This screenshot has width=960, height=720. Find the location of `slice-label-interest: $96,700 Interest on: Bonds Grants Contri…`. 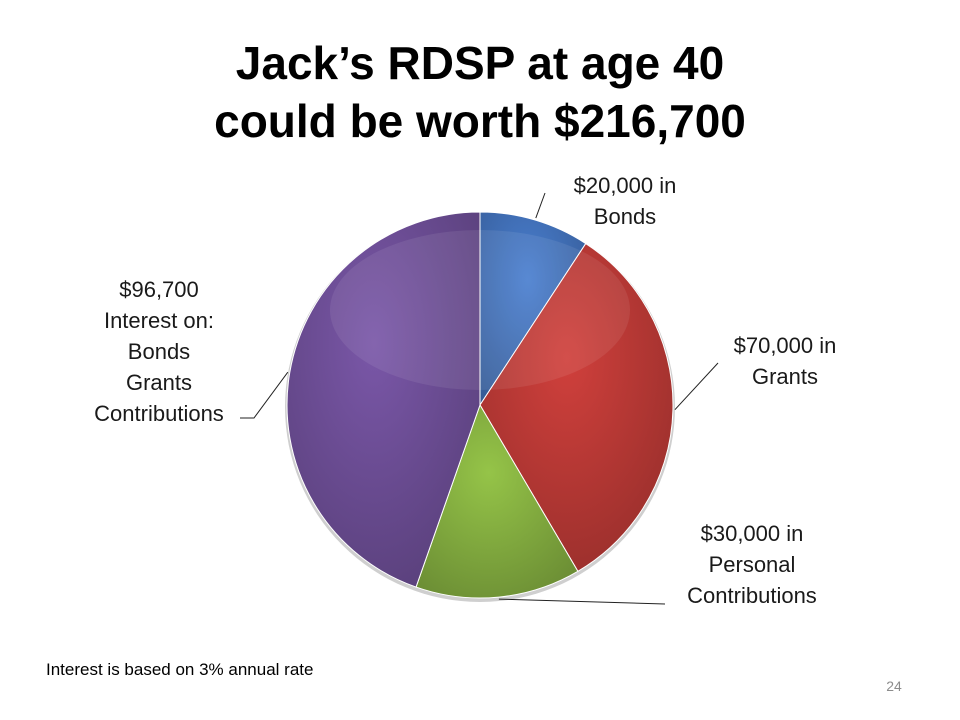

slice-label-interest: $96,700 Interest on: Bonds Grants Contri… is located at coordinates (159, 351).